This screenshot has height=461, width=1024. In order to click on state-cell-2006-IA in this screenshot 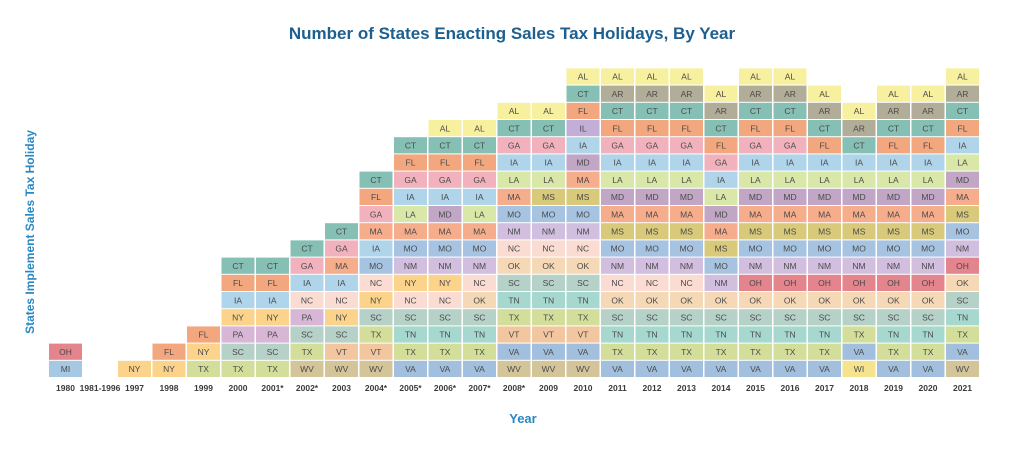, I will do `click(445, 196)`.